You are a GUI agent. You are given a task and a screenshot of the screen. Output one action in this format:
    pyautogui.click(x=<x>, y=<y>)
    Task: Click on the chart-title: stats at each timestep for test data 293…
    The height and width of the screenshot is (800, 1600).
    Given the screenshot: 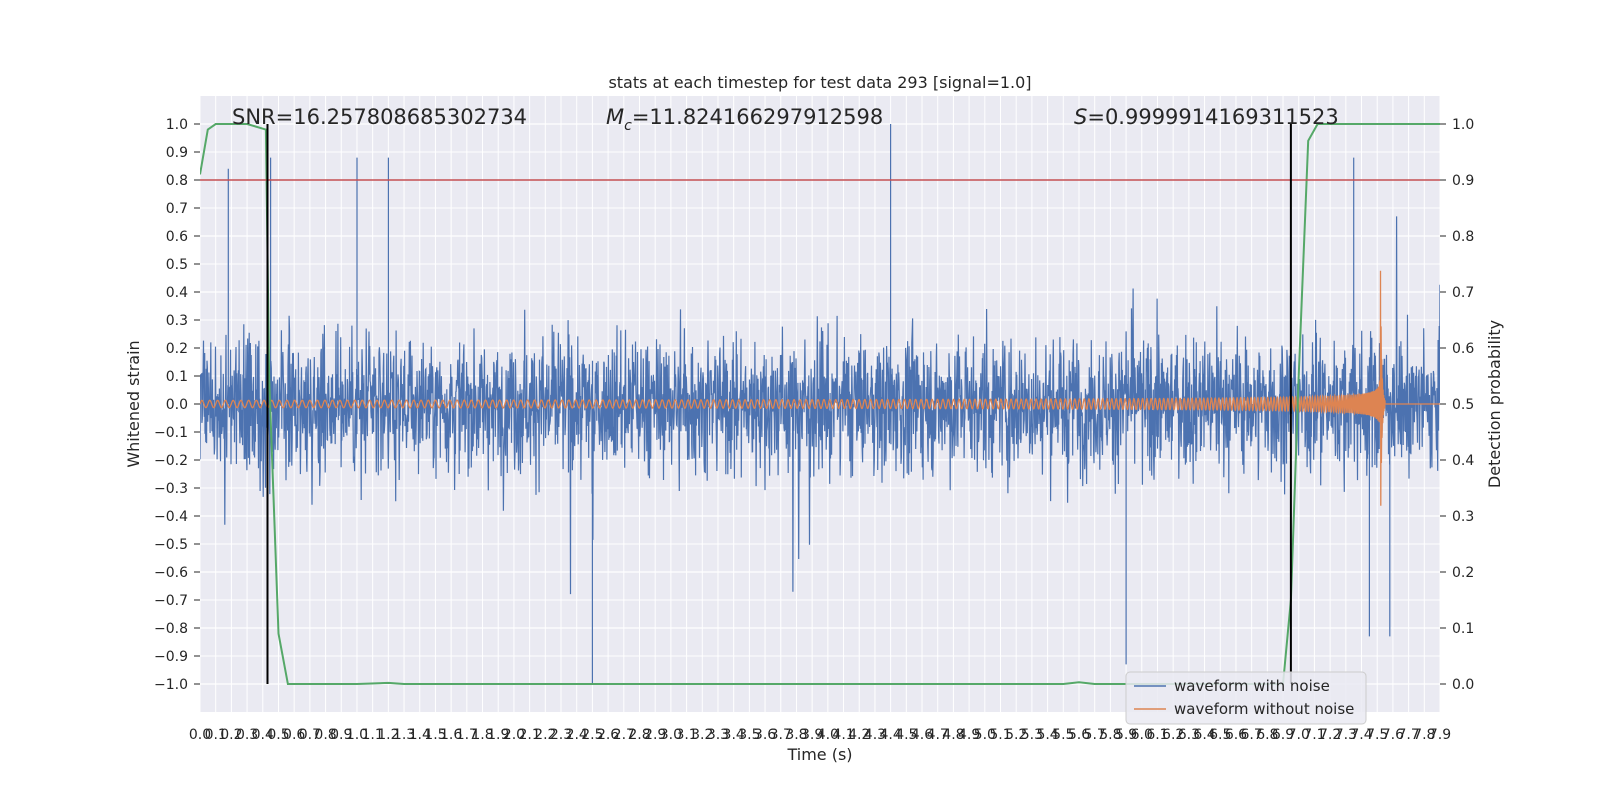 What is the action you would take?
    pyautogui.click(x=819, y=82)
    